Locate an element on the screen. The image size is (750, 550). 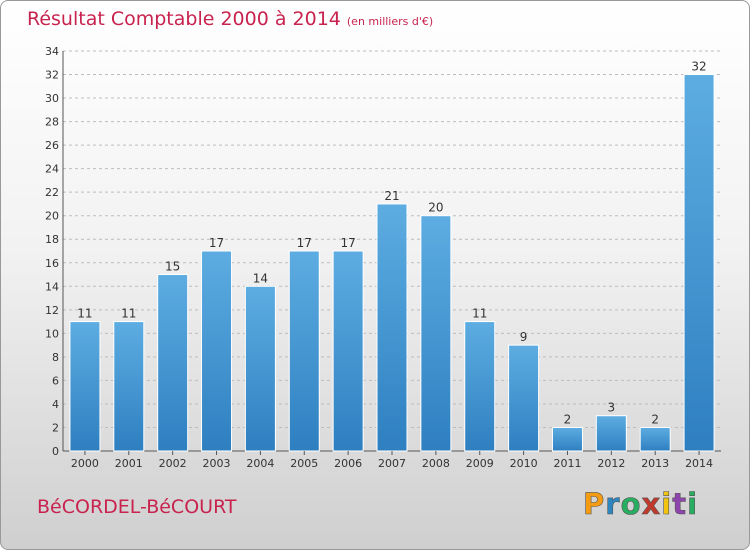
y-tick-label: 8 is located at coordinates (55, 357).